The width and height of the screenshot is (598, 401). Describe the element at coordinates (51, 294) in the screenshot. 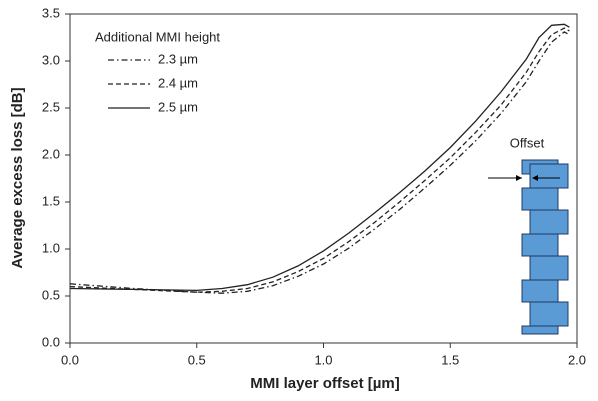

I see `y-tick-label: 0.5` at that location.